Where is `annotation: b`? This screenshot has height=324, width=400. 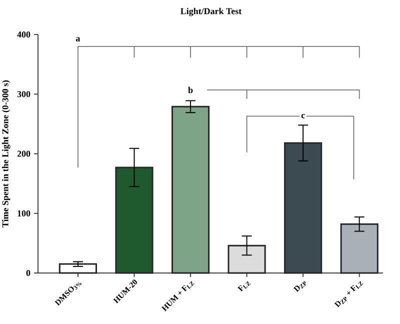 annotation: b is located at coordinates (190, 90).